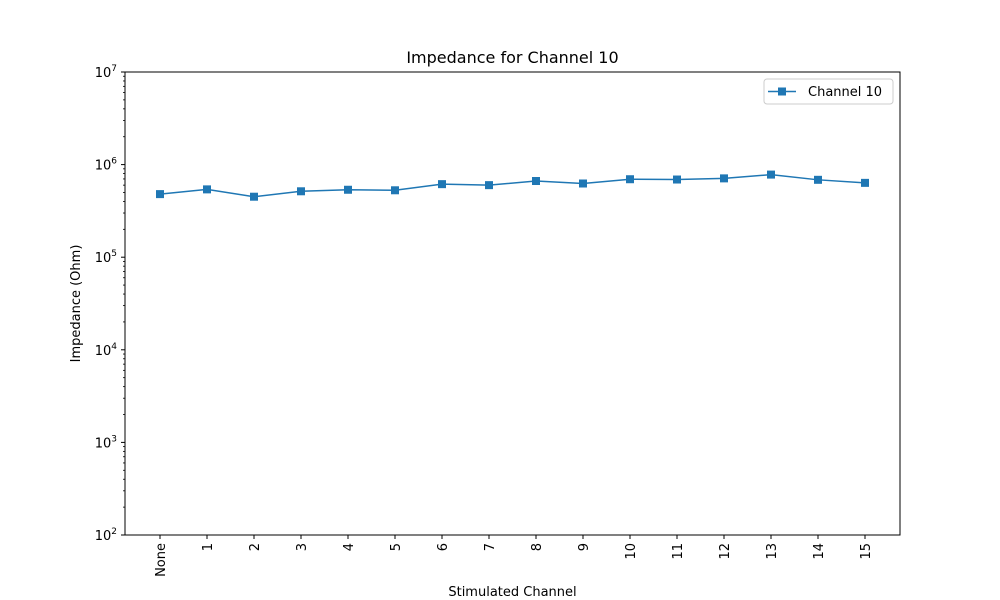  What do you see at coordinates (106, 165) in the screenshot?
I see `y-tick-label: 106` at bounding box center [106, 165].